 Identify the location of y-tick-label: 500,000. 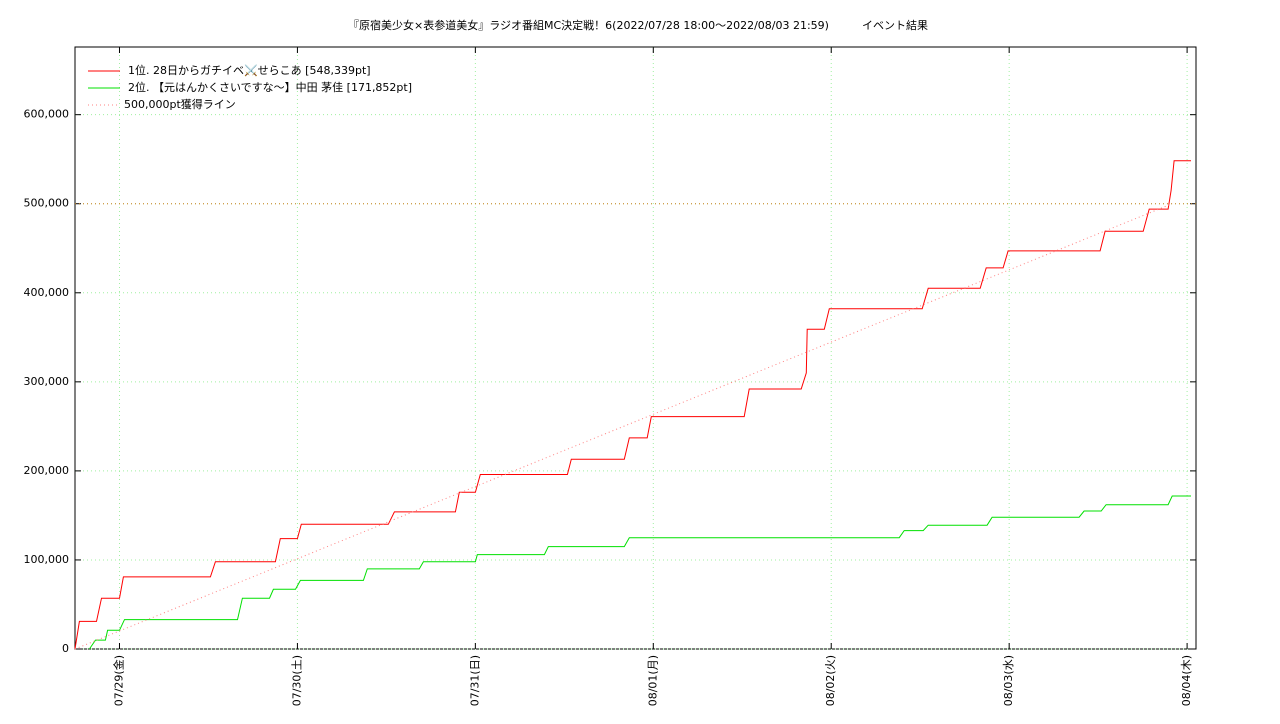
(47, 203).